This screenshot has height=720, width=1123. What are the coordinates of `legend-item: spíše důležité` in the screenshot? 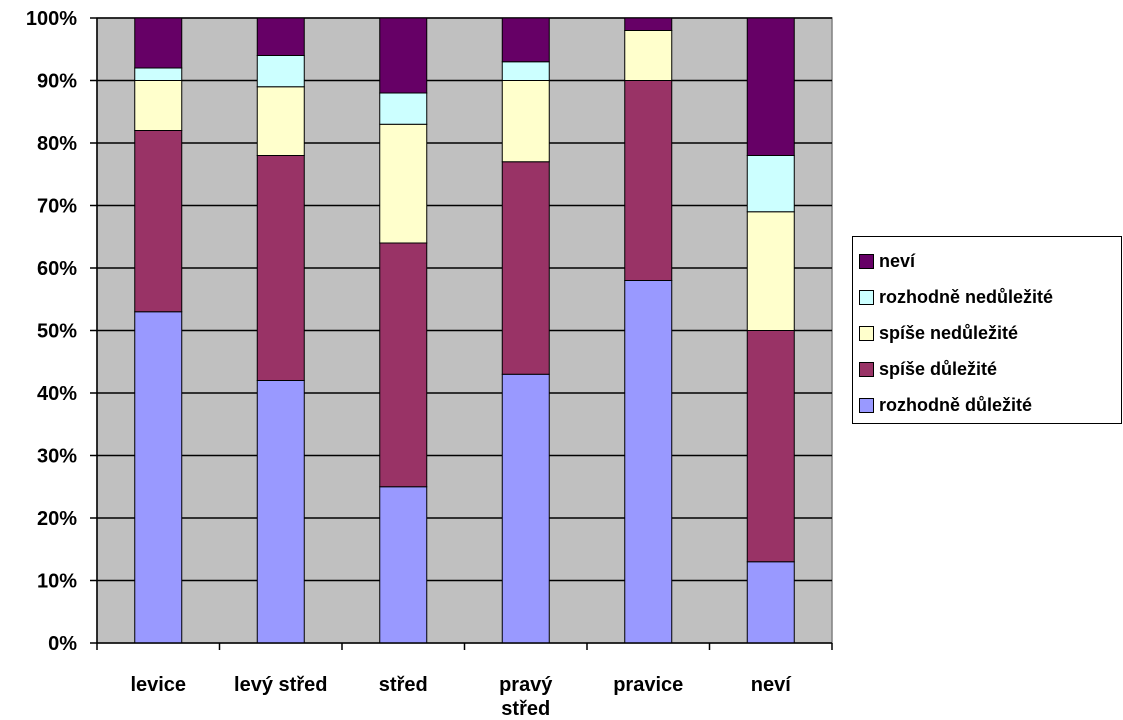 It's located at (990, 369).